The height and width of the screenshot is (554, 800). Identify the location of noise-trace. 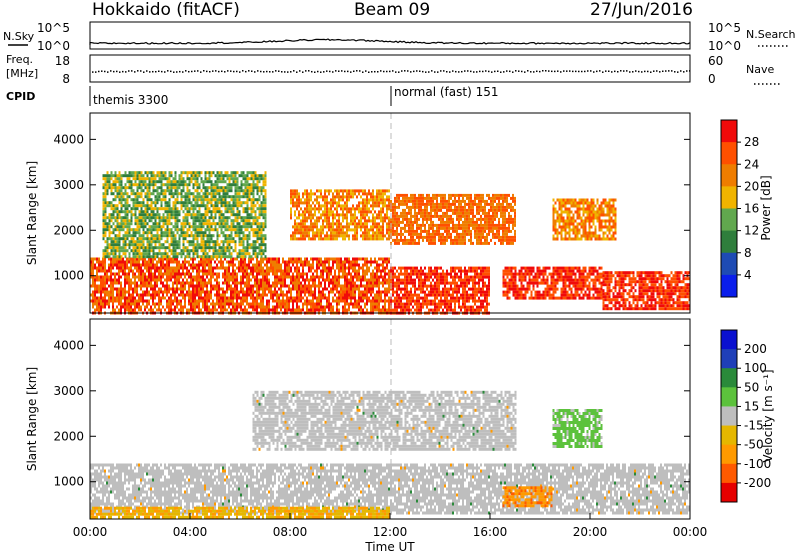
(390, 41).